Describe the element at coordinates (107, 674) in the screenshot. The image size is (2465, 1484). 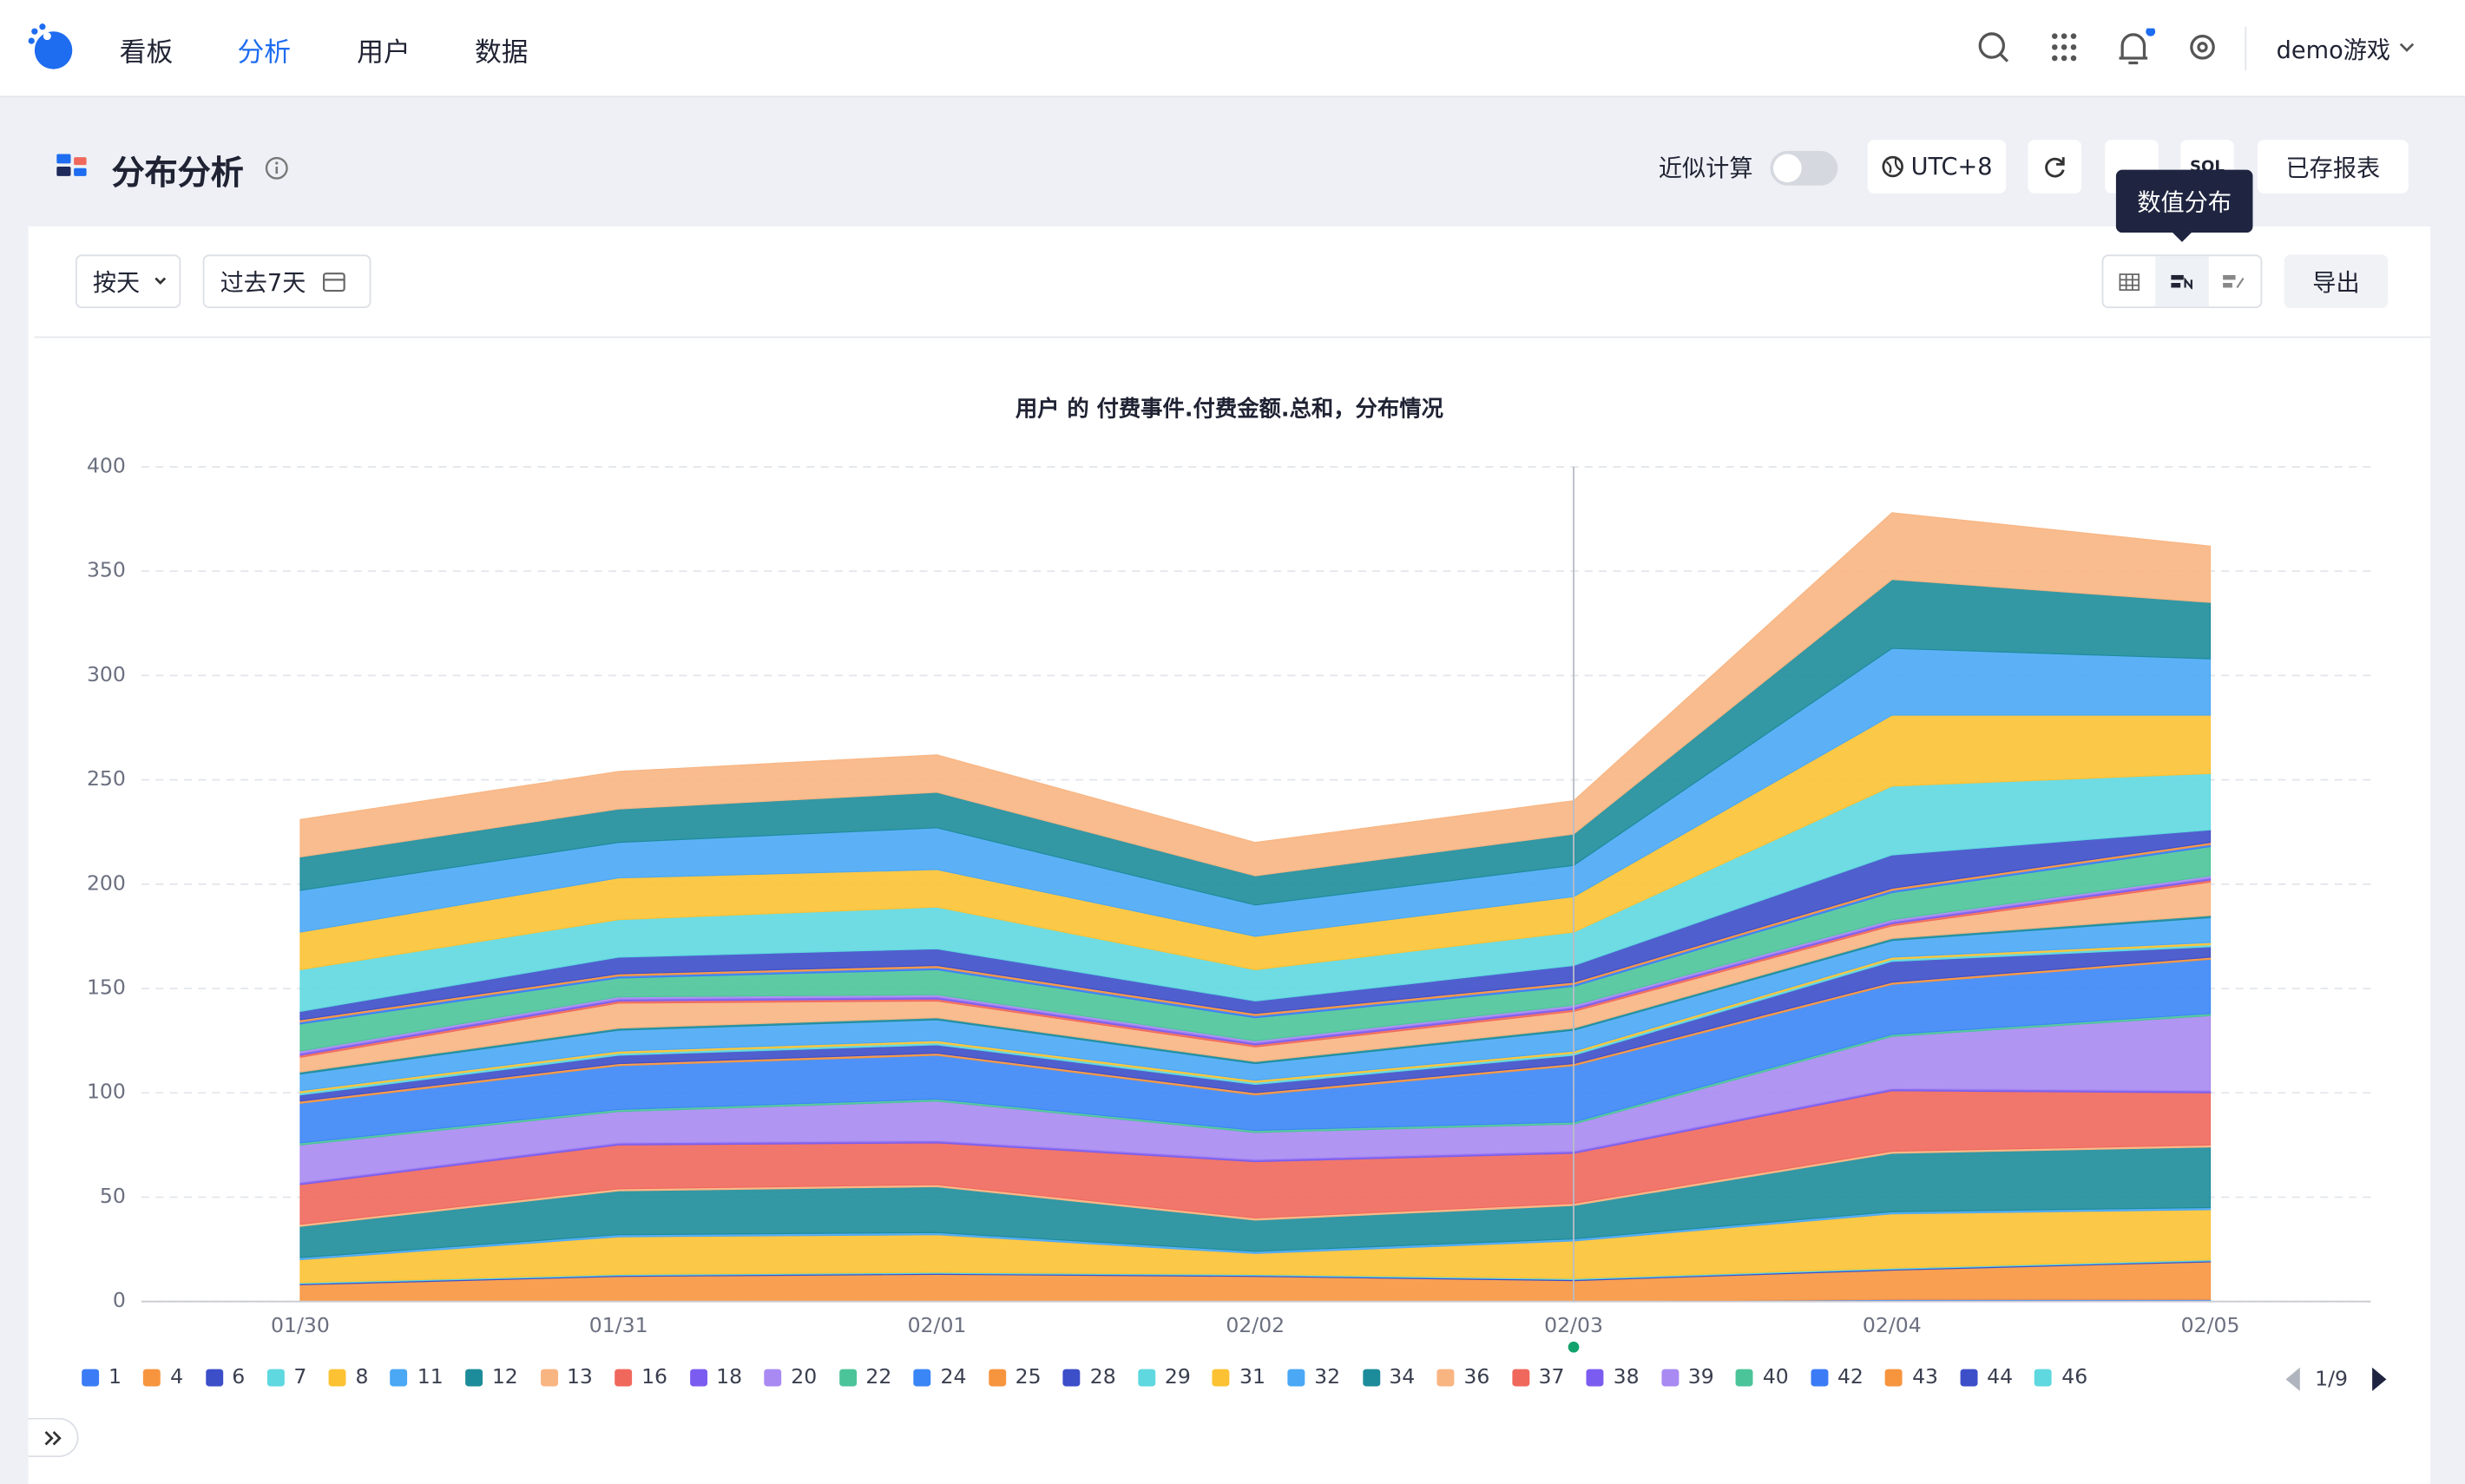
I see `y-tick-label: 300` at that location.